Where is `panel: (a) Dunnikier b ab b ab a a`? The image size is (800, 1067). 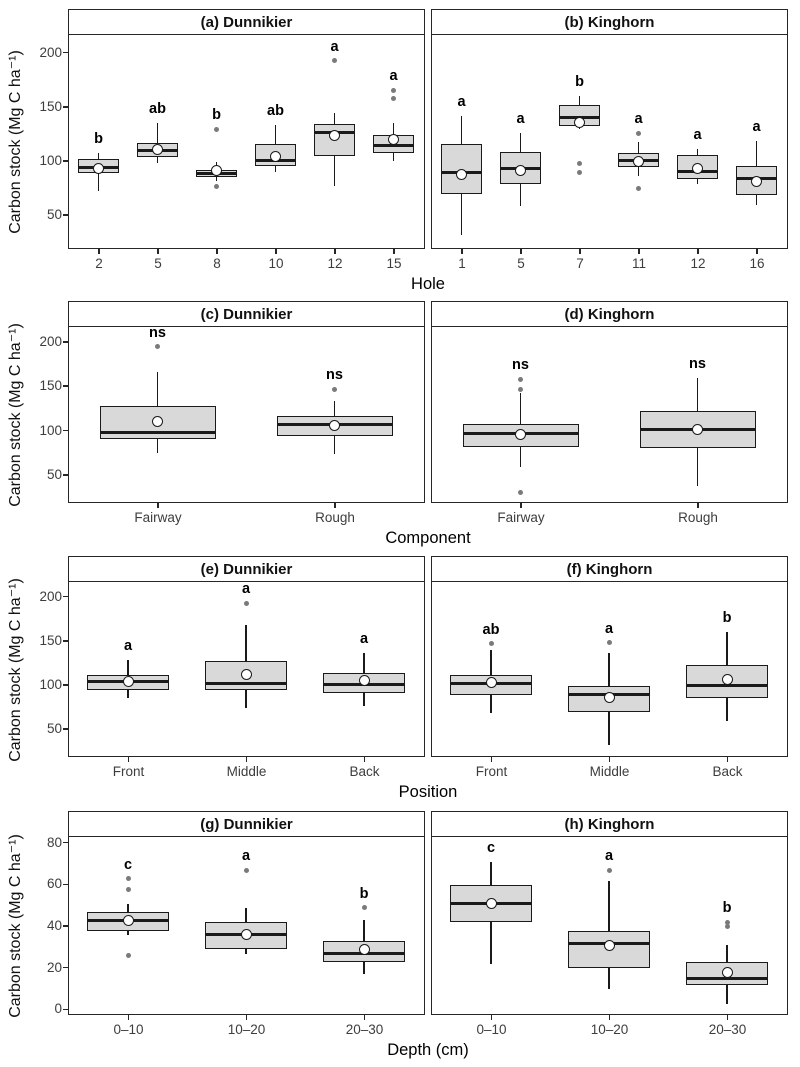
panel: (a) Dunnikier b ab b ab a a is located at coordinates (246, 129).